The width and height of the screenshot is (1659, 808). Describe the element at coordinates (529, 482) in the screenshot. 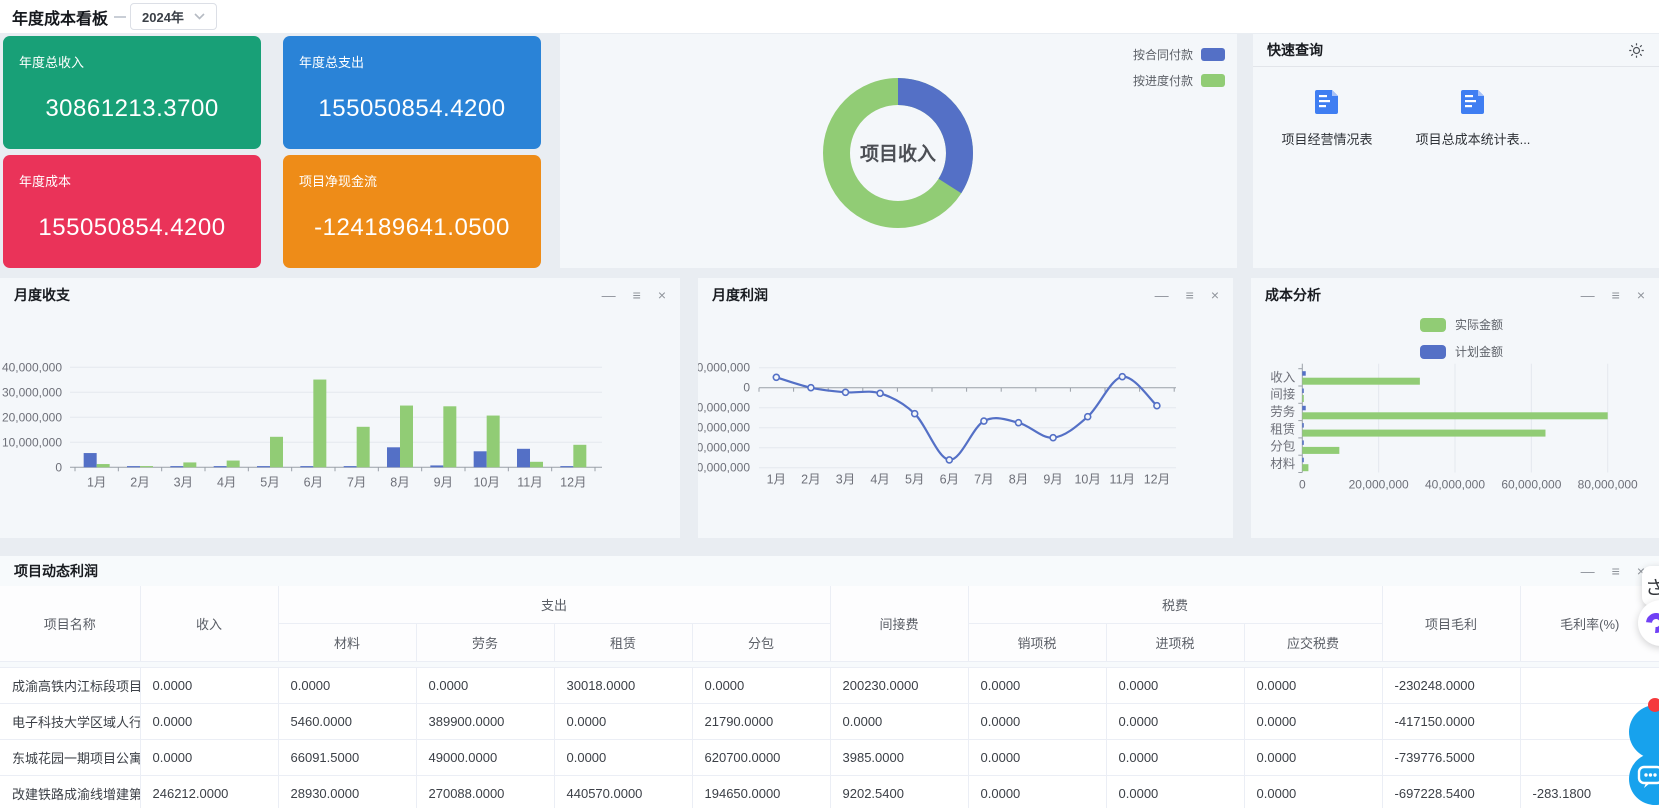

I see `svg-text: 11月` at that location.